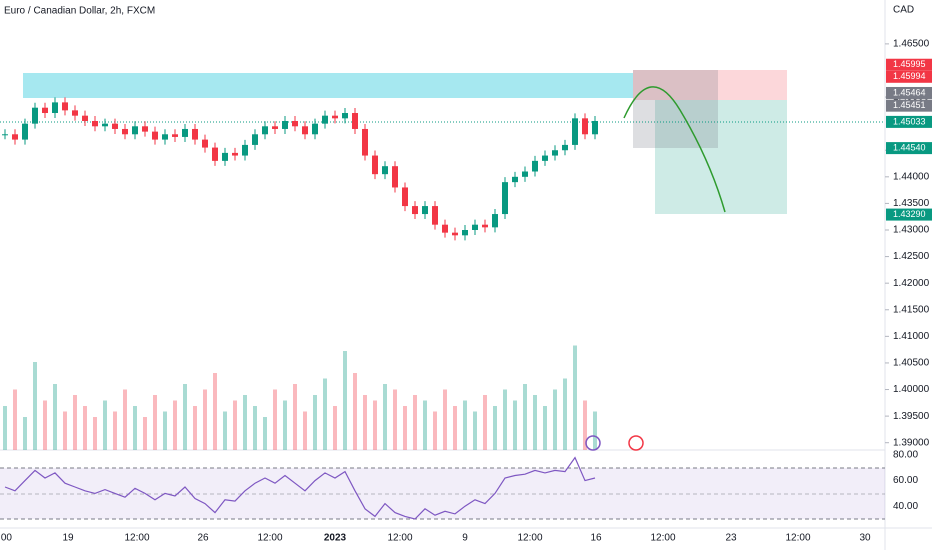 Image resolution: width=932 pixels, height=550 pixels. Describe the element at coordinates (911, 416) in the screenshot. I see `y-tick-label: 1.39500` at that location.